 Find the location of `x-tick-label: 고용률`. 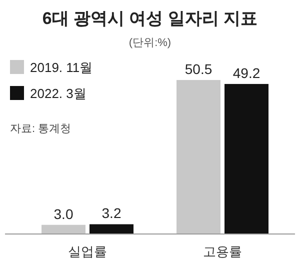

x-tick-label: 고용률 is located at coordinates (222, 251).